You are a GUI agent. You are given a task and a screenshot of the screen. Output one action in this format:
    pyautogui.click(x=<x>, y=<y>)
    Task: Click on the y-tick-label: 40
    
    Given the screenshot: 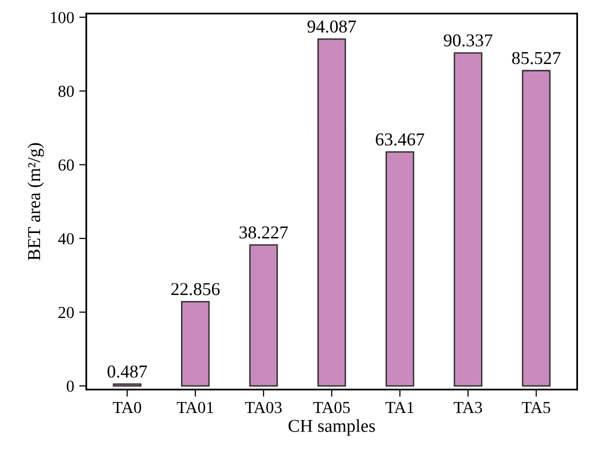 What is the action you would take?
    pyautogui.click(x=66, y=238)
    